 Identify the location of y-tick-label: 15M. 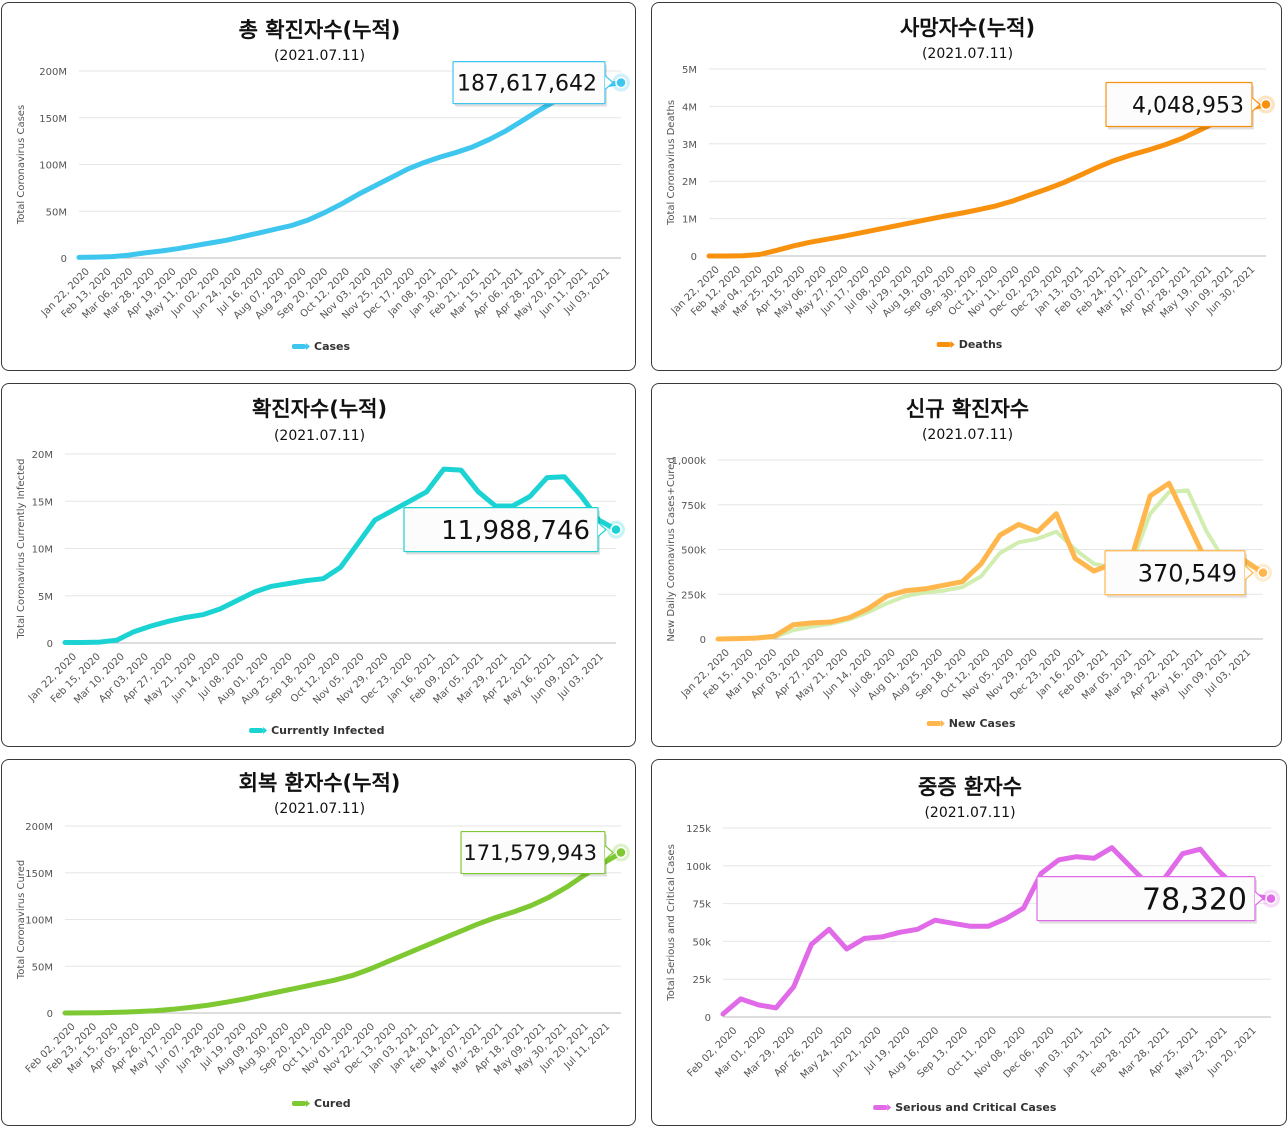
(42, 502).